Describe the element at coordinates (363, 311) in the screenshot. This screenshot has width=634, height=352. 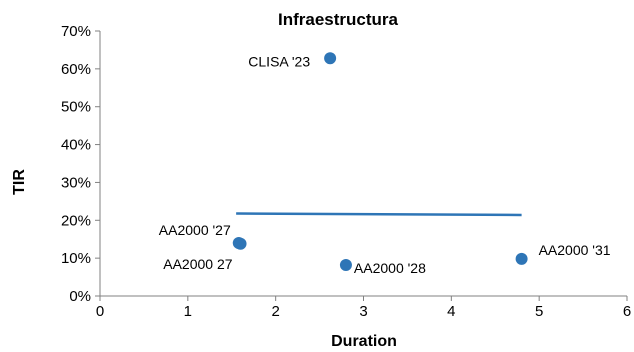
I see `x-tick-label: 3` at that location.